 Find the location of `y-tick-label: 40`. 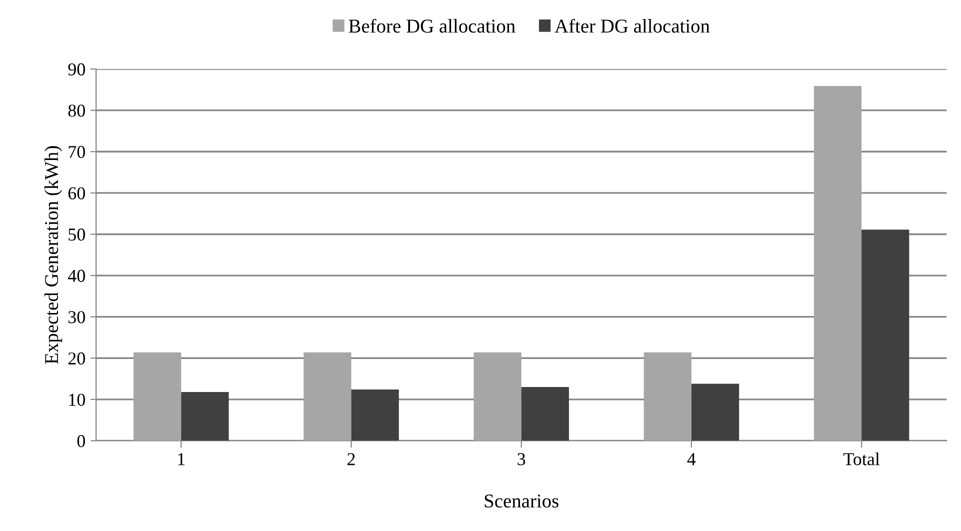

y-tick-label: 40 is located at coordinates (76, 276).